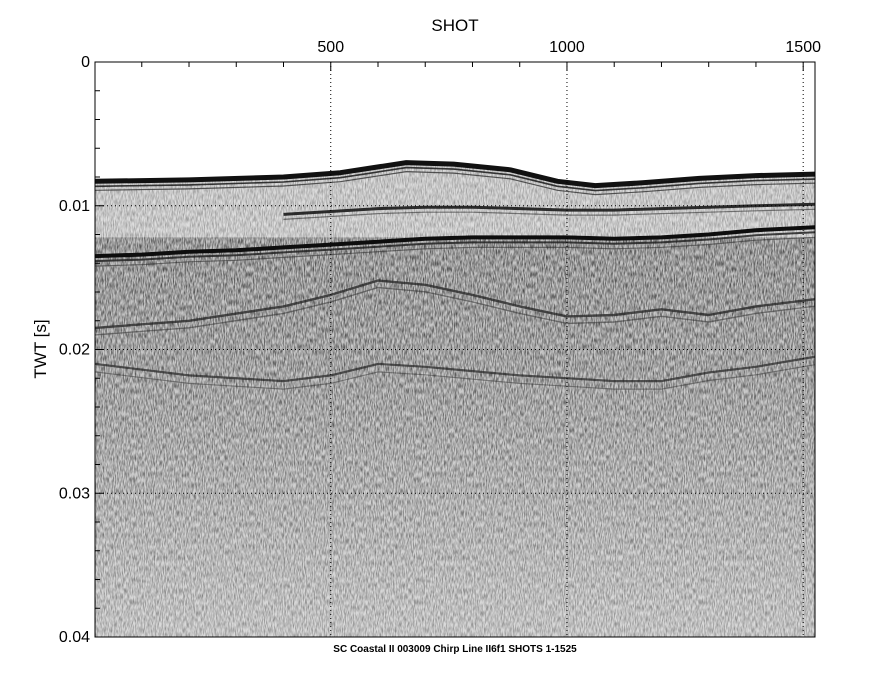 The image size is (877, 684). What do you see at coordinates (85, 62) in the screenshot?
I see `y-tick-label-0: 0` at bounding box center [85, 62].